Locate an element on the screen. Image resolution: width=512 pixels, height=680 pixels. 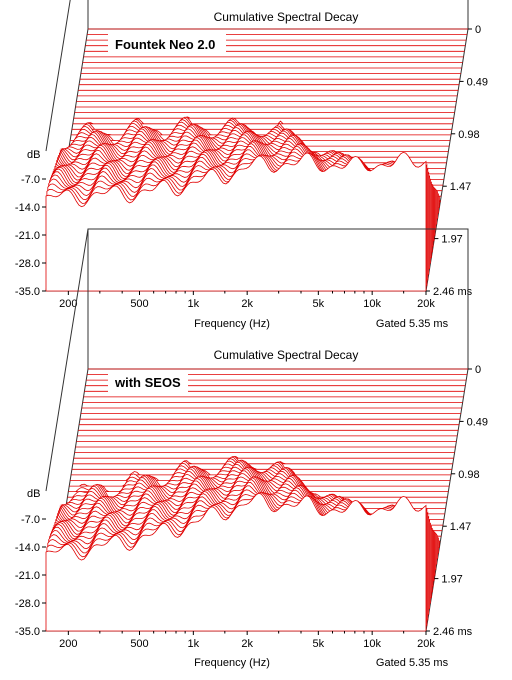
inset-label: with SEOS is located at coordinates (147, 382).